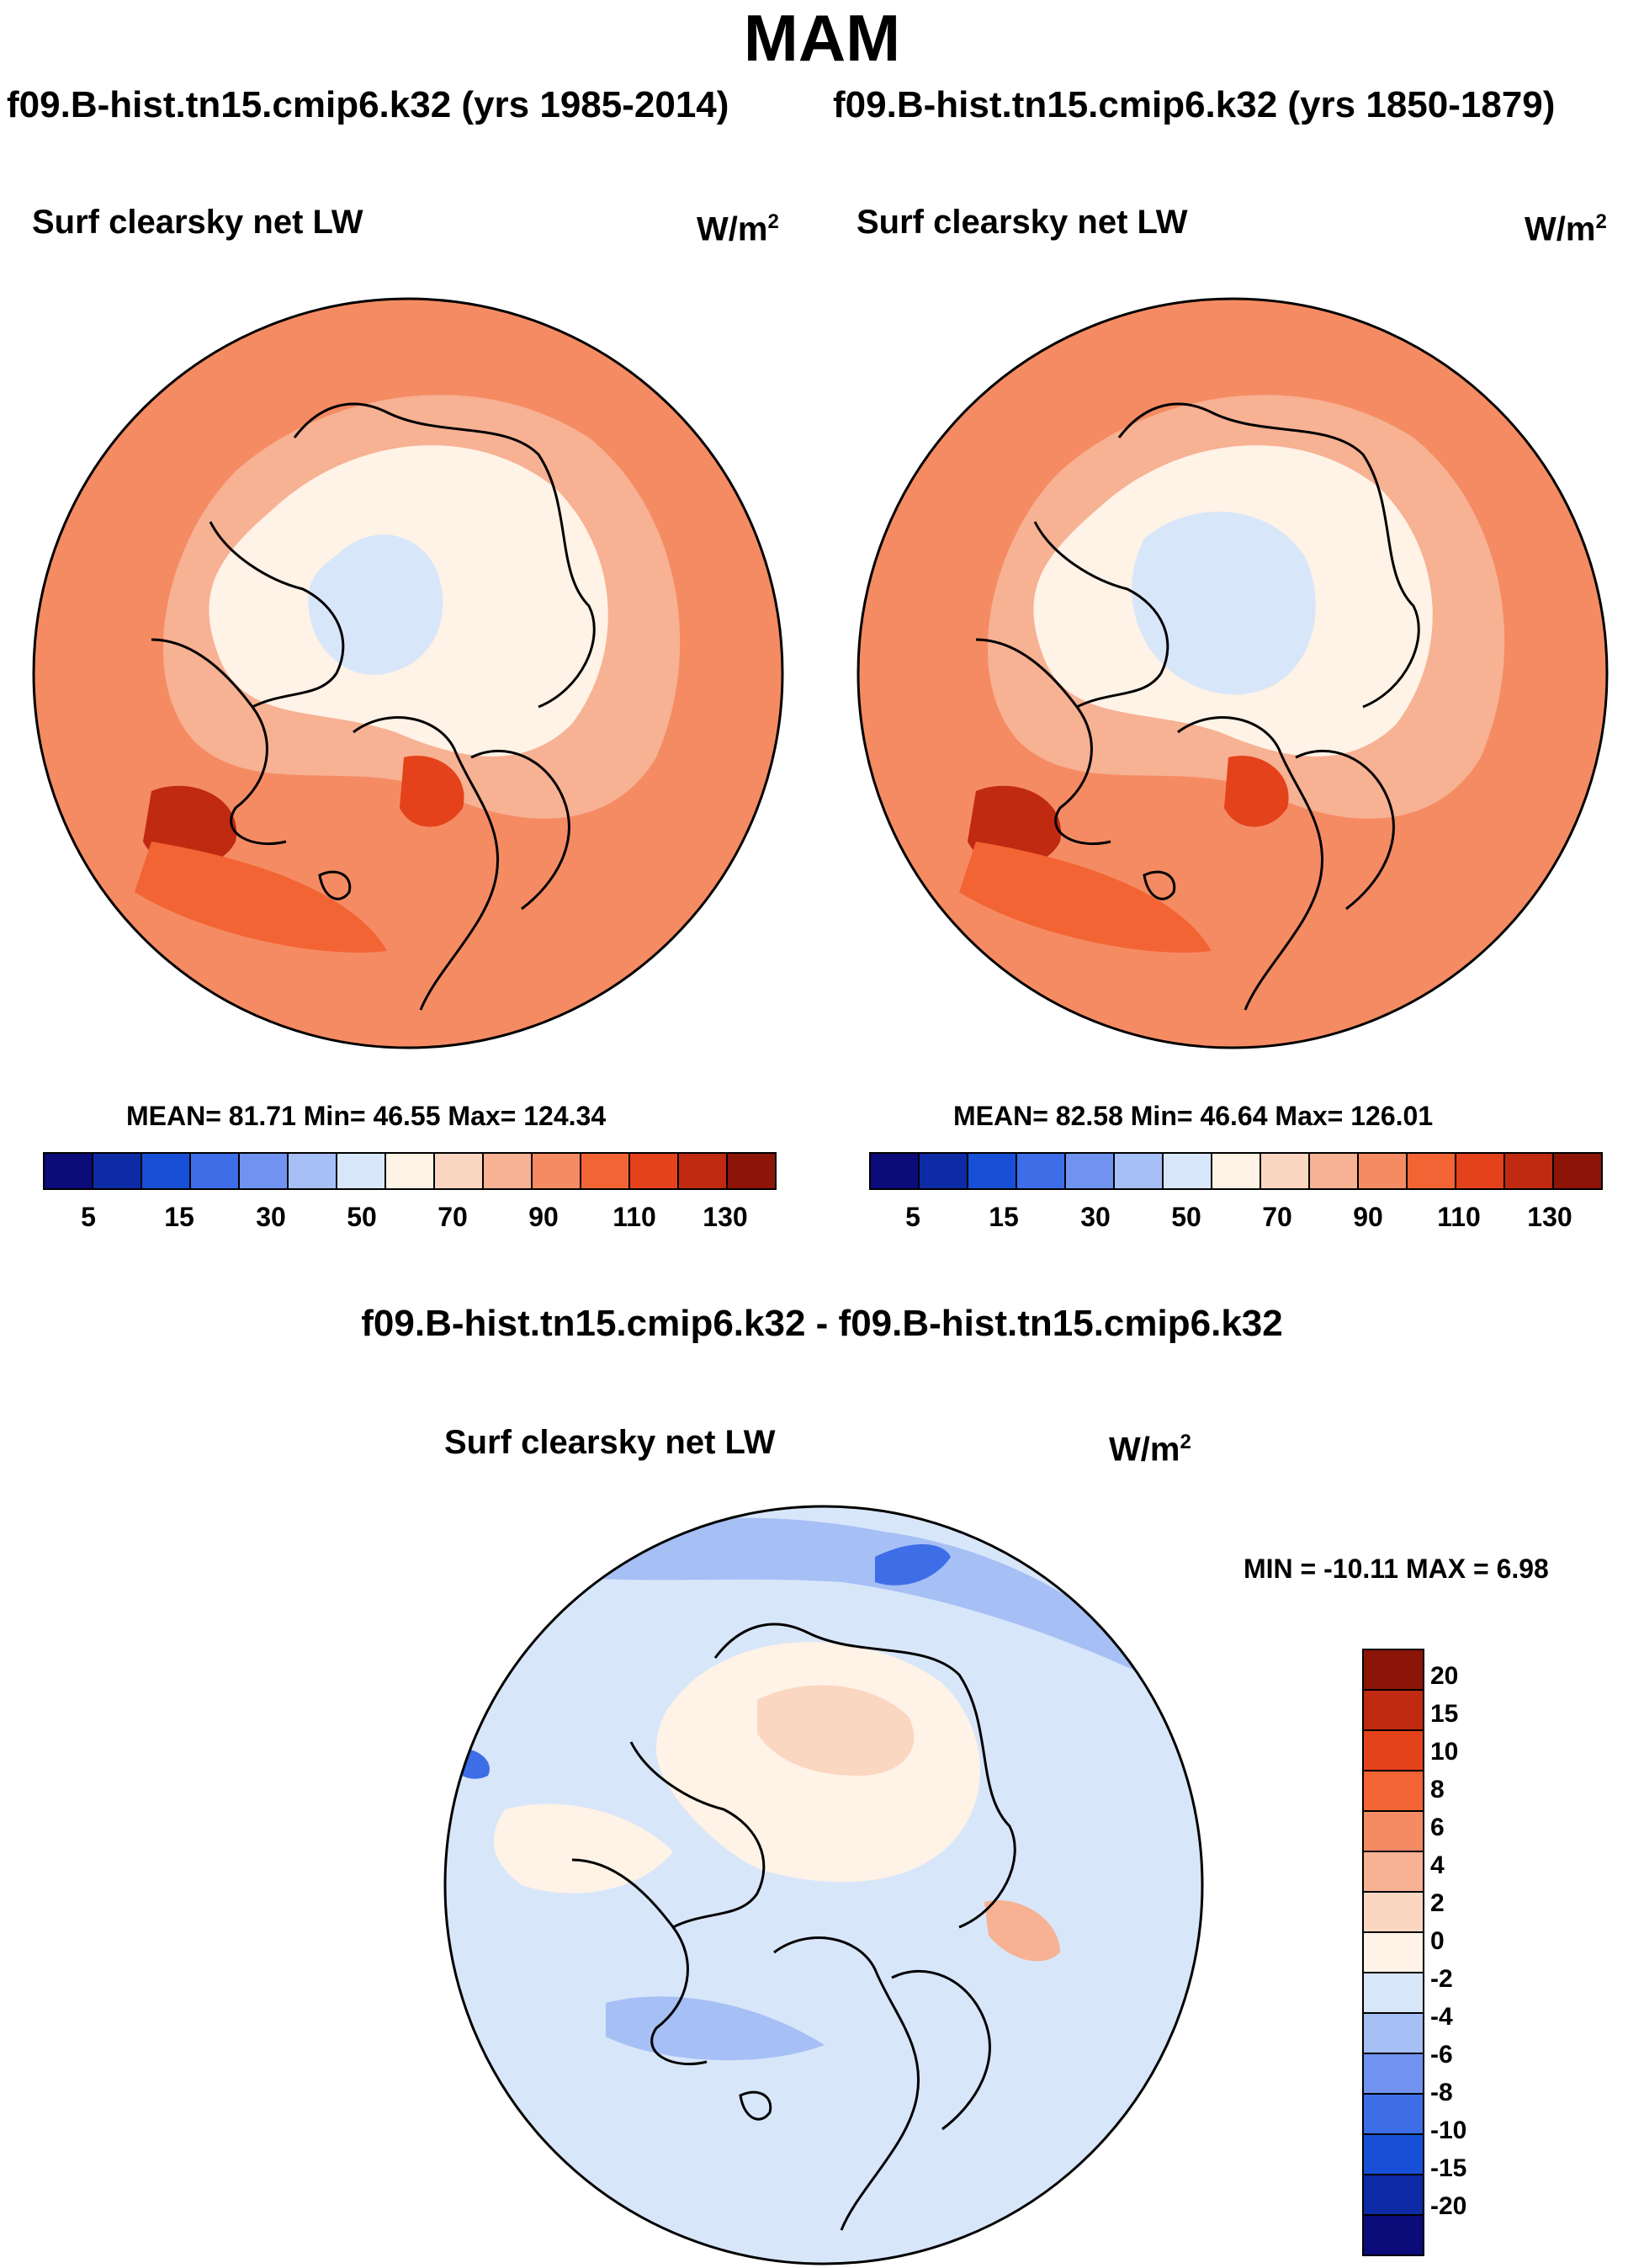 This screenshot has width=1644, height=2268. What do you see at coordinates (610, 1442) in the screenshot?
I see `diff-variable-label: Surf clearsky net LW` at bounding box center [610, 1442].